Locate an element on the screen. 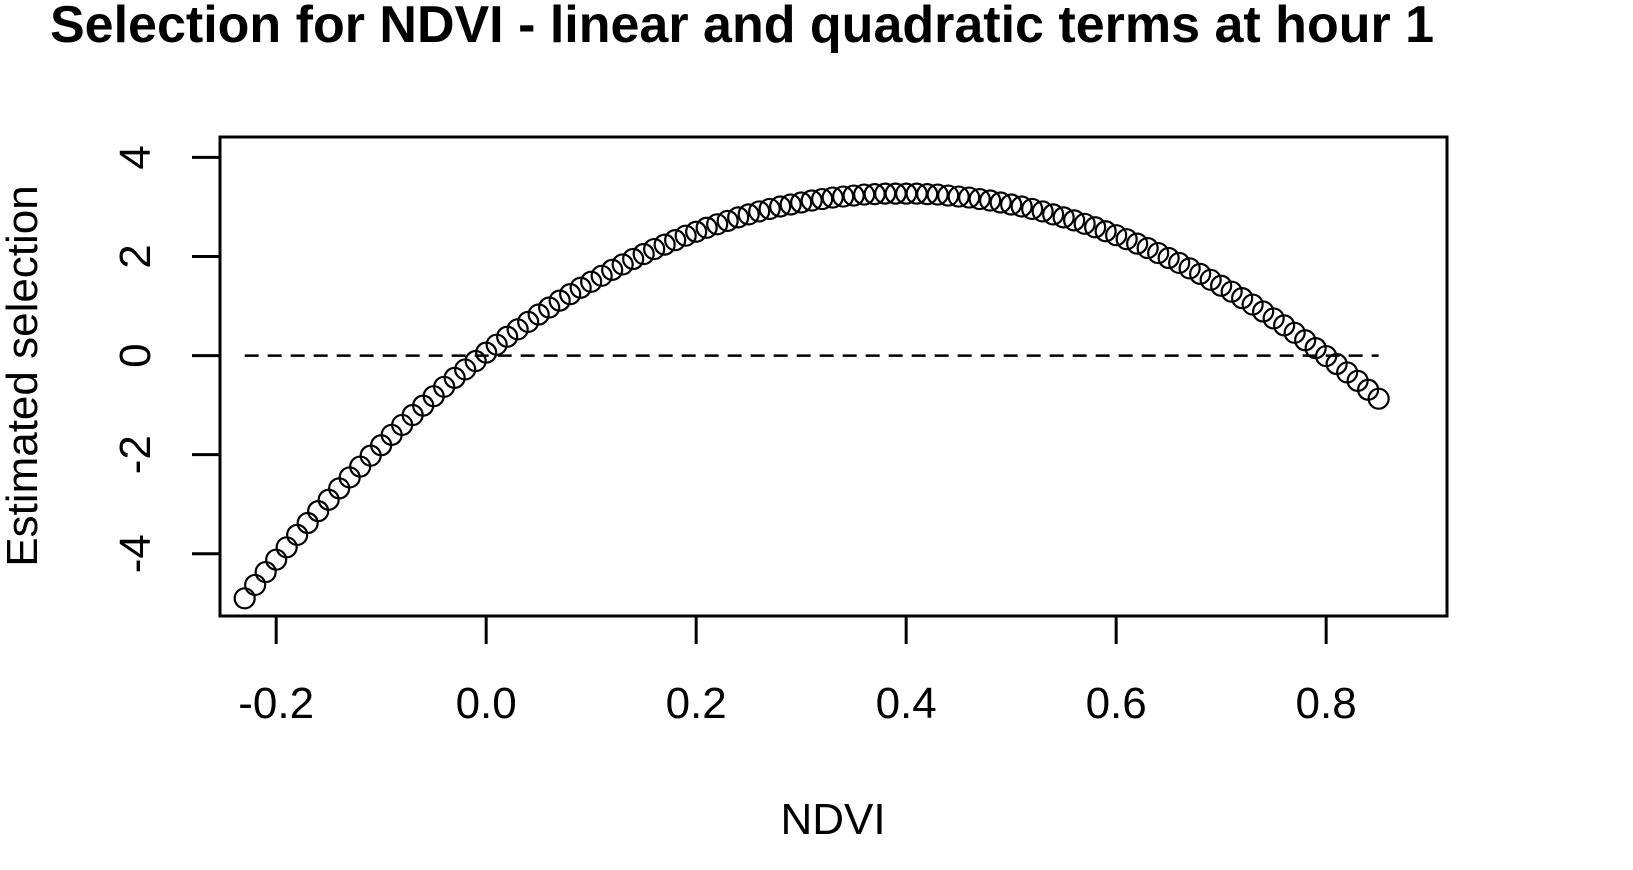 Image resolution: width=1633 pixels, height=870 pixels. y-tick-label: 0 is located at coordinates (135, 355).